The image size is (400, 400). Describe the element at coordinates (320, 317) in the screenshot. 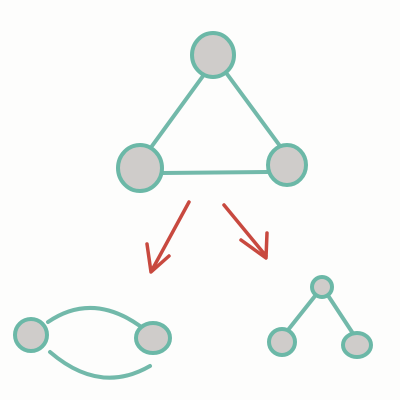

I see `path-graph` at that location.